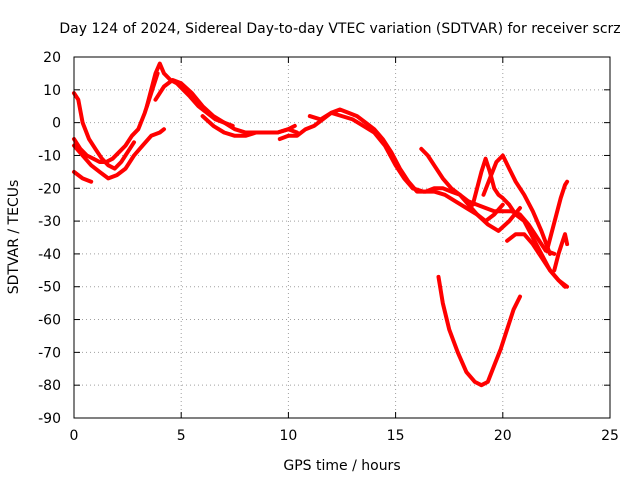 Image resolution: width=640 pixels, height=480 pixels. I want to click on y-tick-label: -80, so click(49, 386).